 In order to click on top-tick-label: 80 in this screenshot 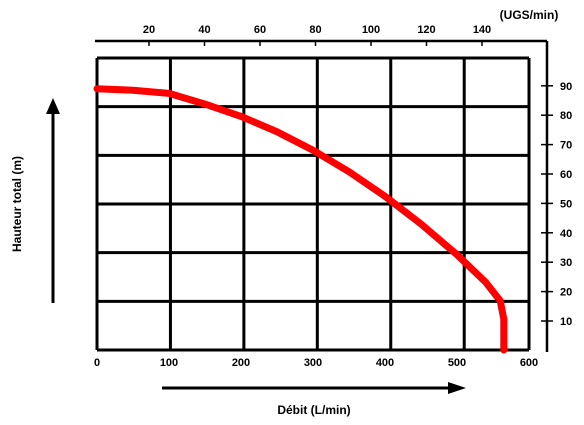, I will do `click(315, 30)`.